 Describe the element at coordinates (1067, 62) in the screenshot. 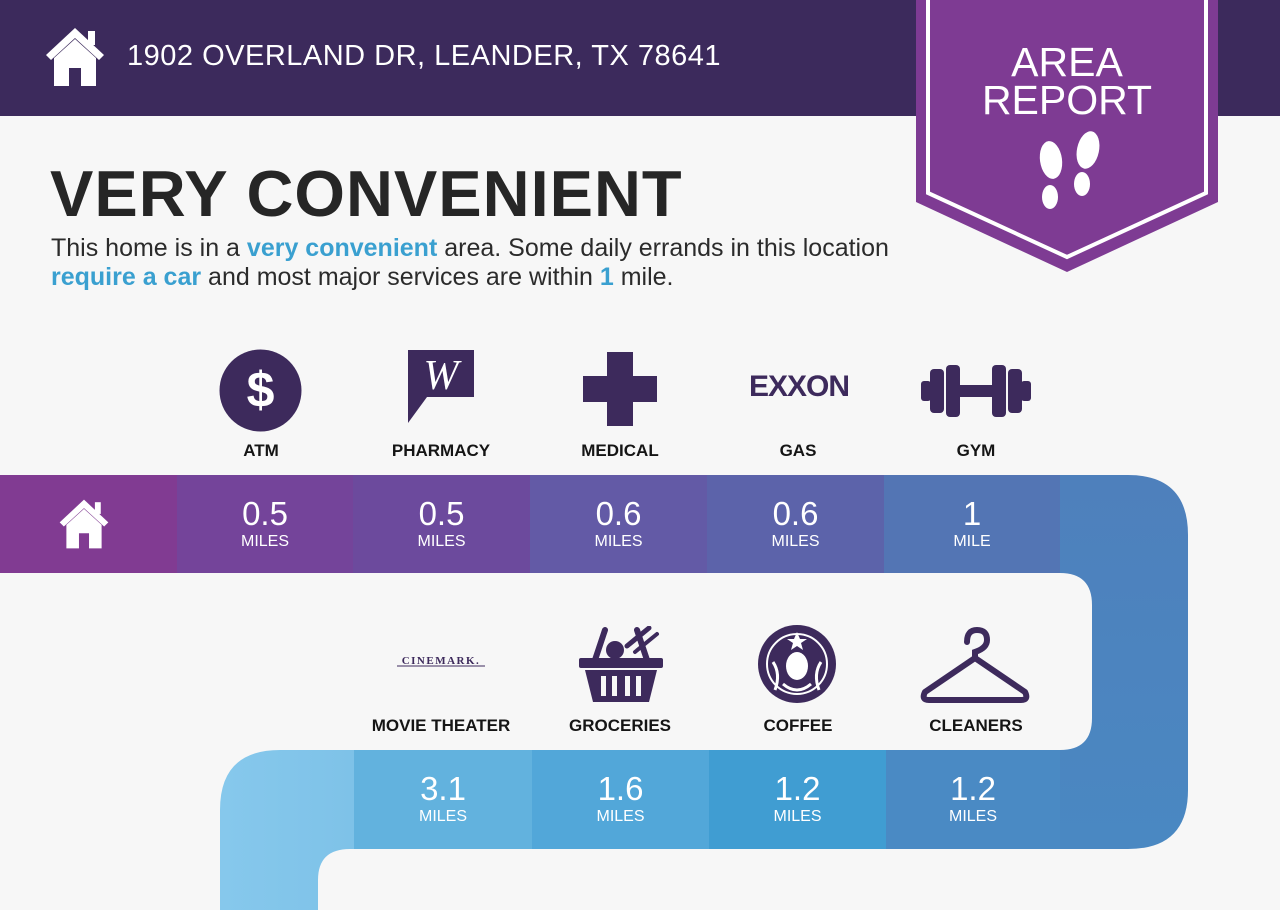

I see `badge-line-1: AREA` at that location.